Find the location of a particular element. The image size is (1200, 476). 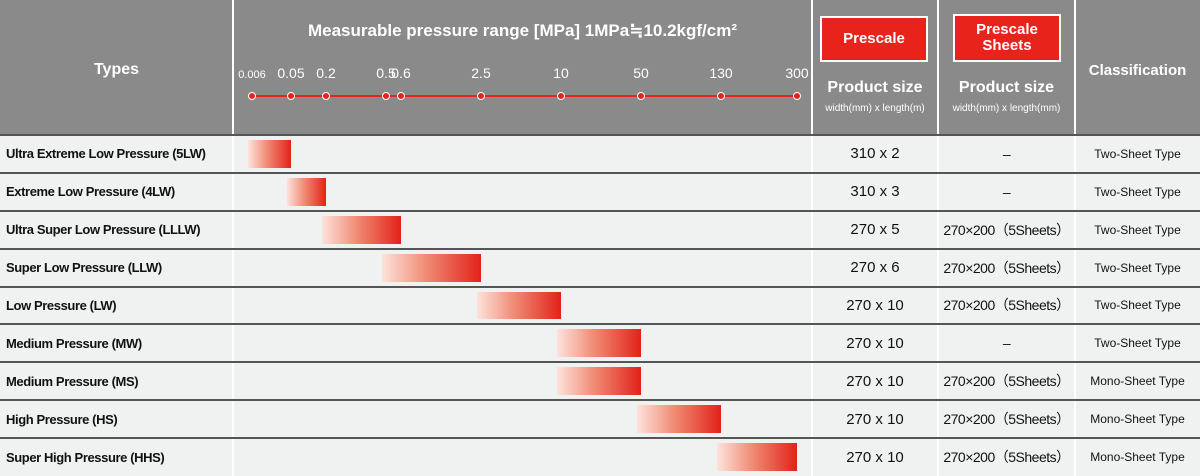

scale-tick-label: 2.5 is located at coordinates (481, 73).